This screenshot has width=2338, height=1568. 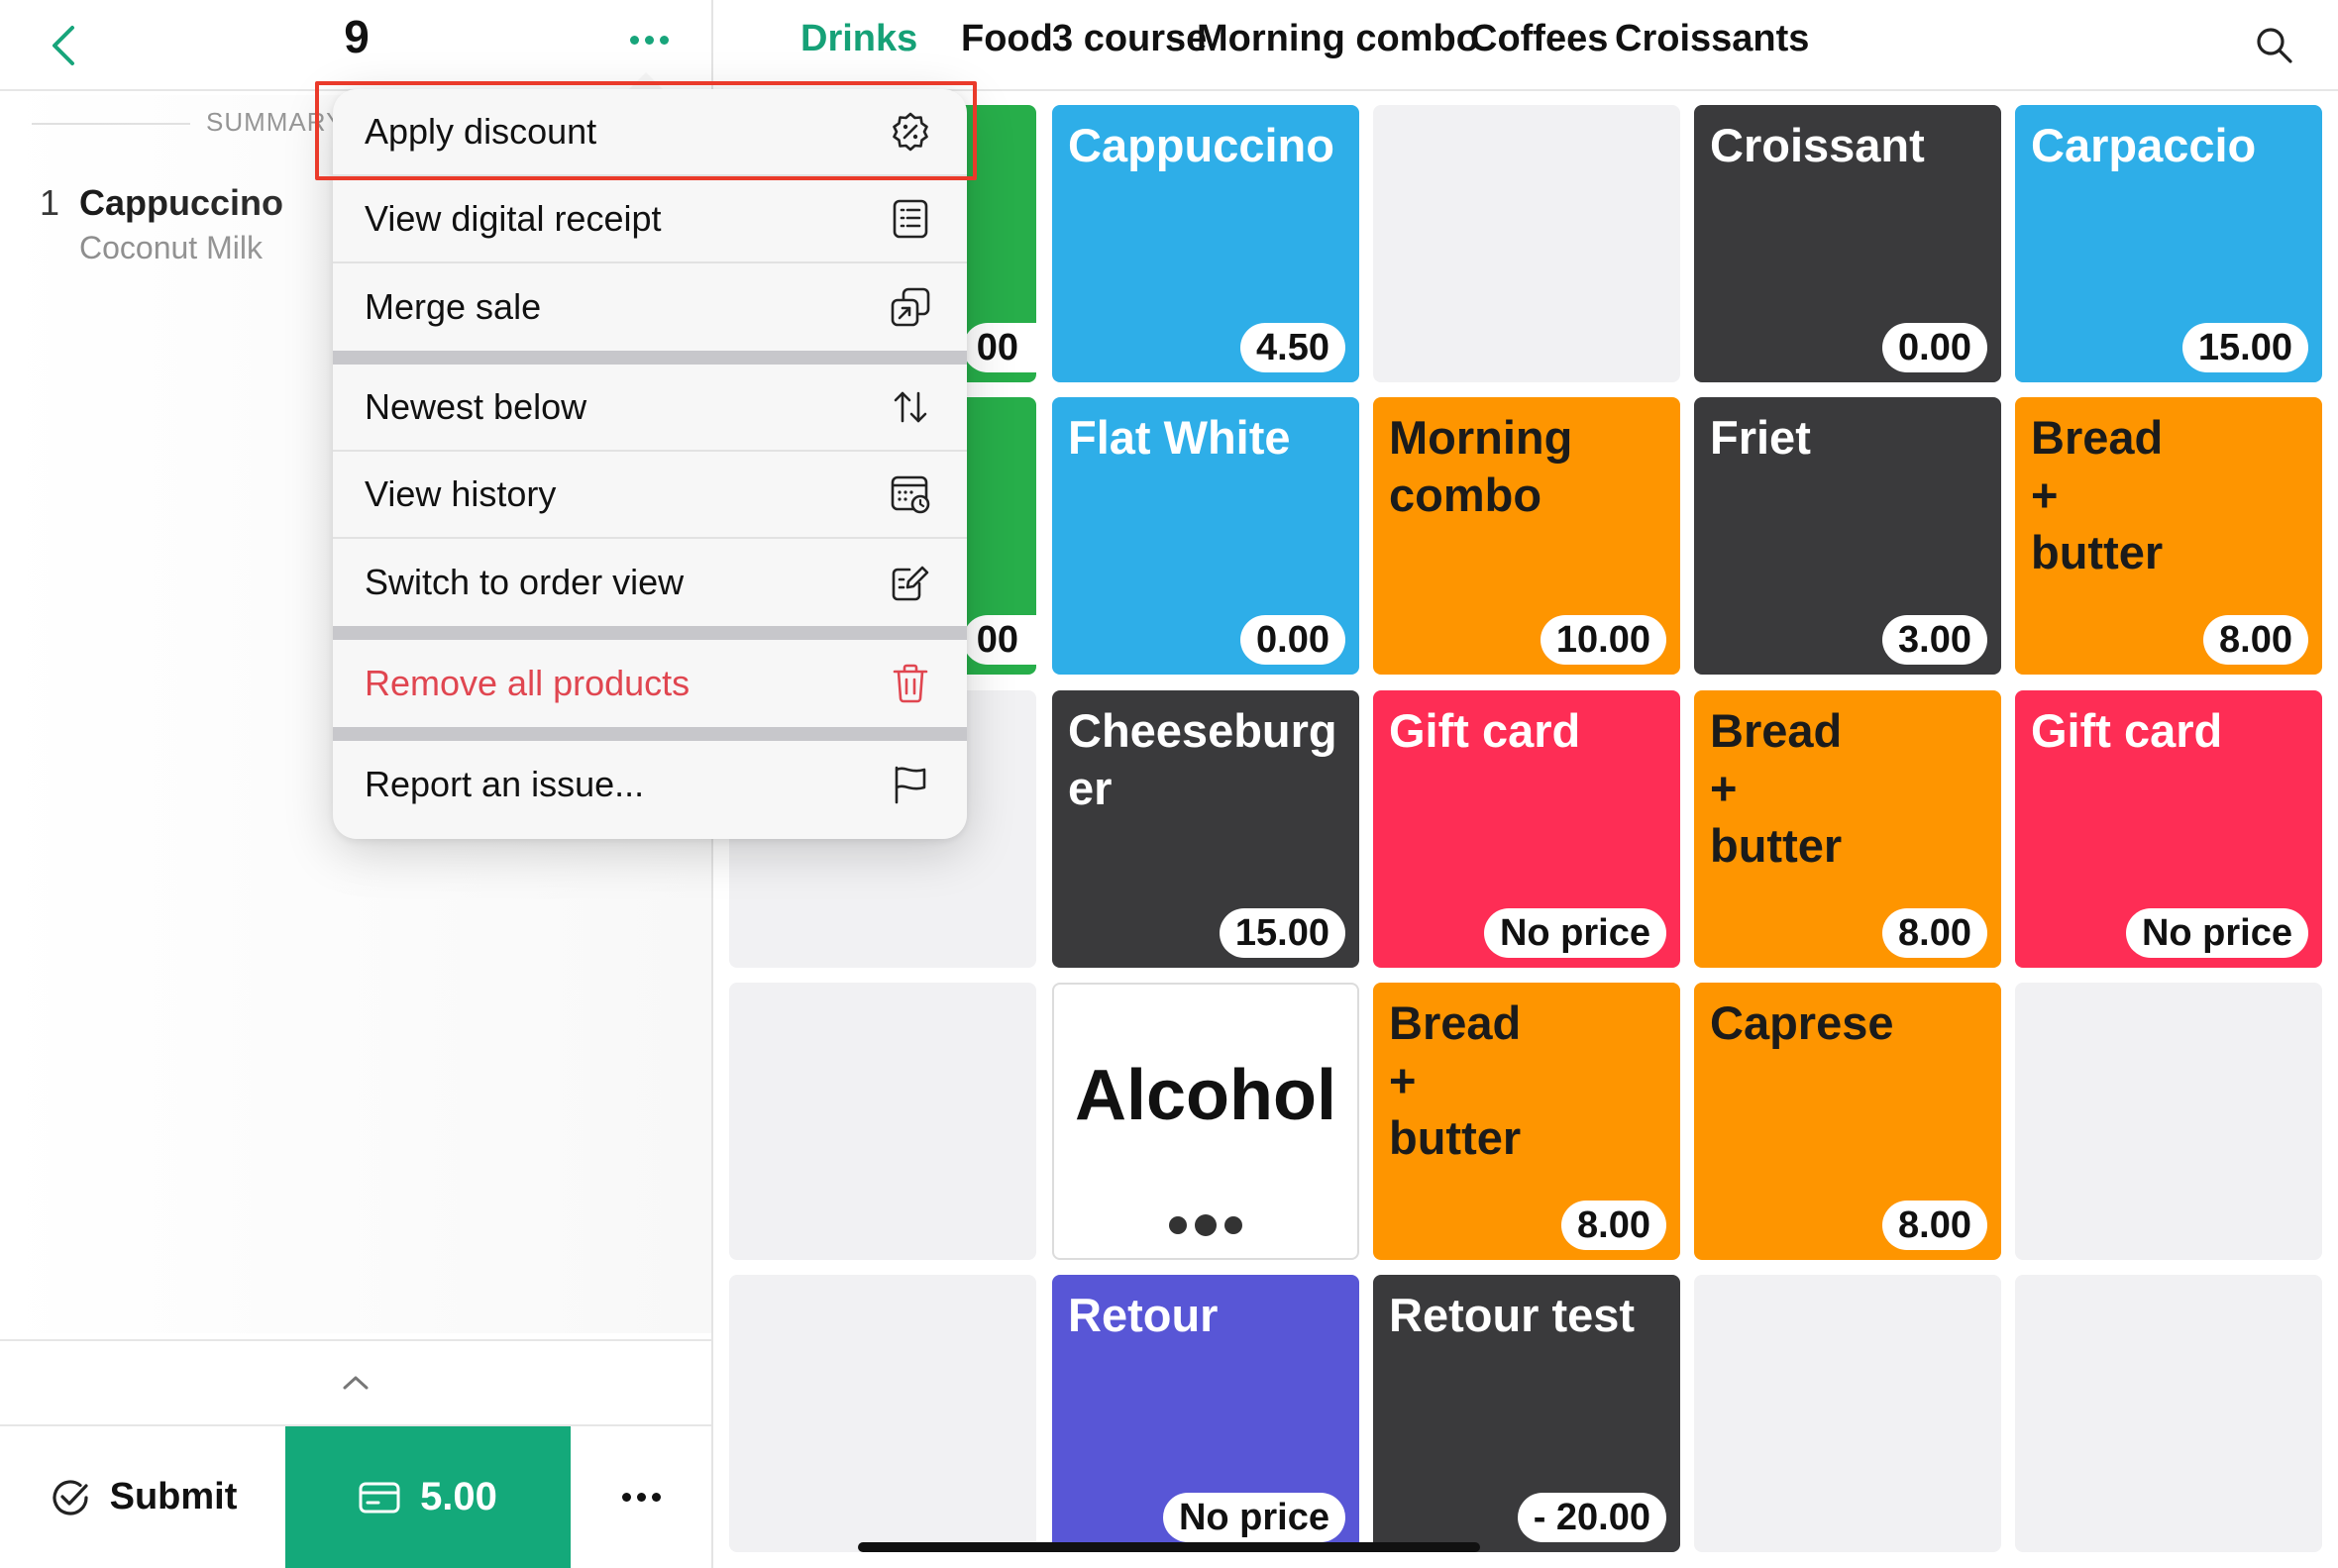 What do you see at coordinates (1847, 536) in the screenshot?
I see `product-tile-friet: Friet 3.00` at bounding box center [1847, 536].